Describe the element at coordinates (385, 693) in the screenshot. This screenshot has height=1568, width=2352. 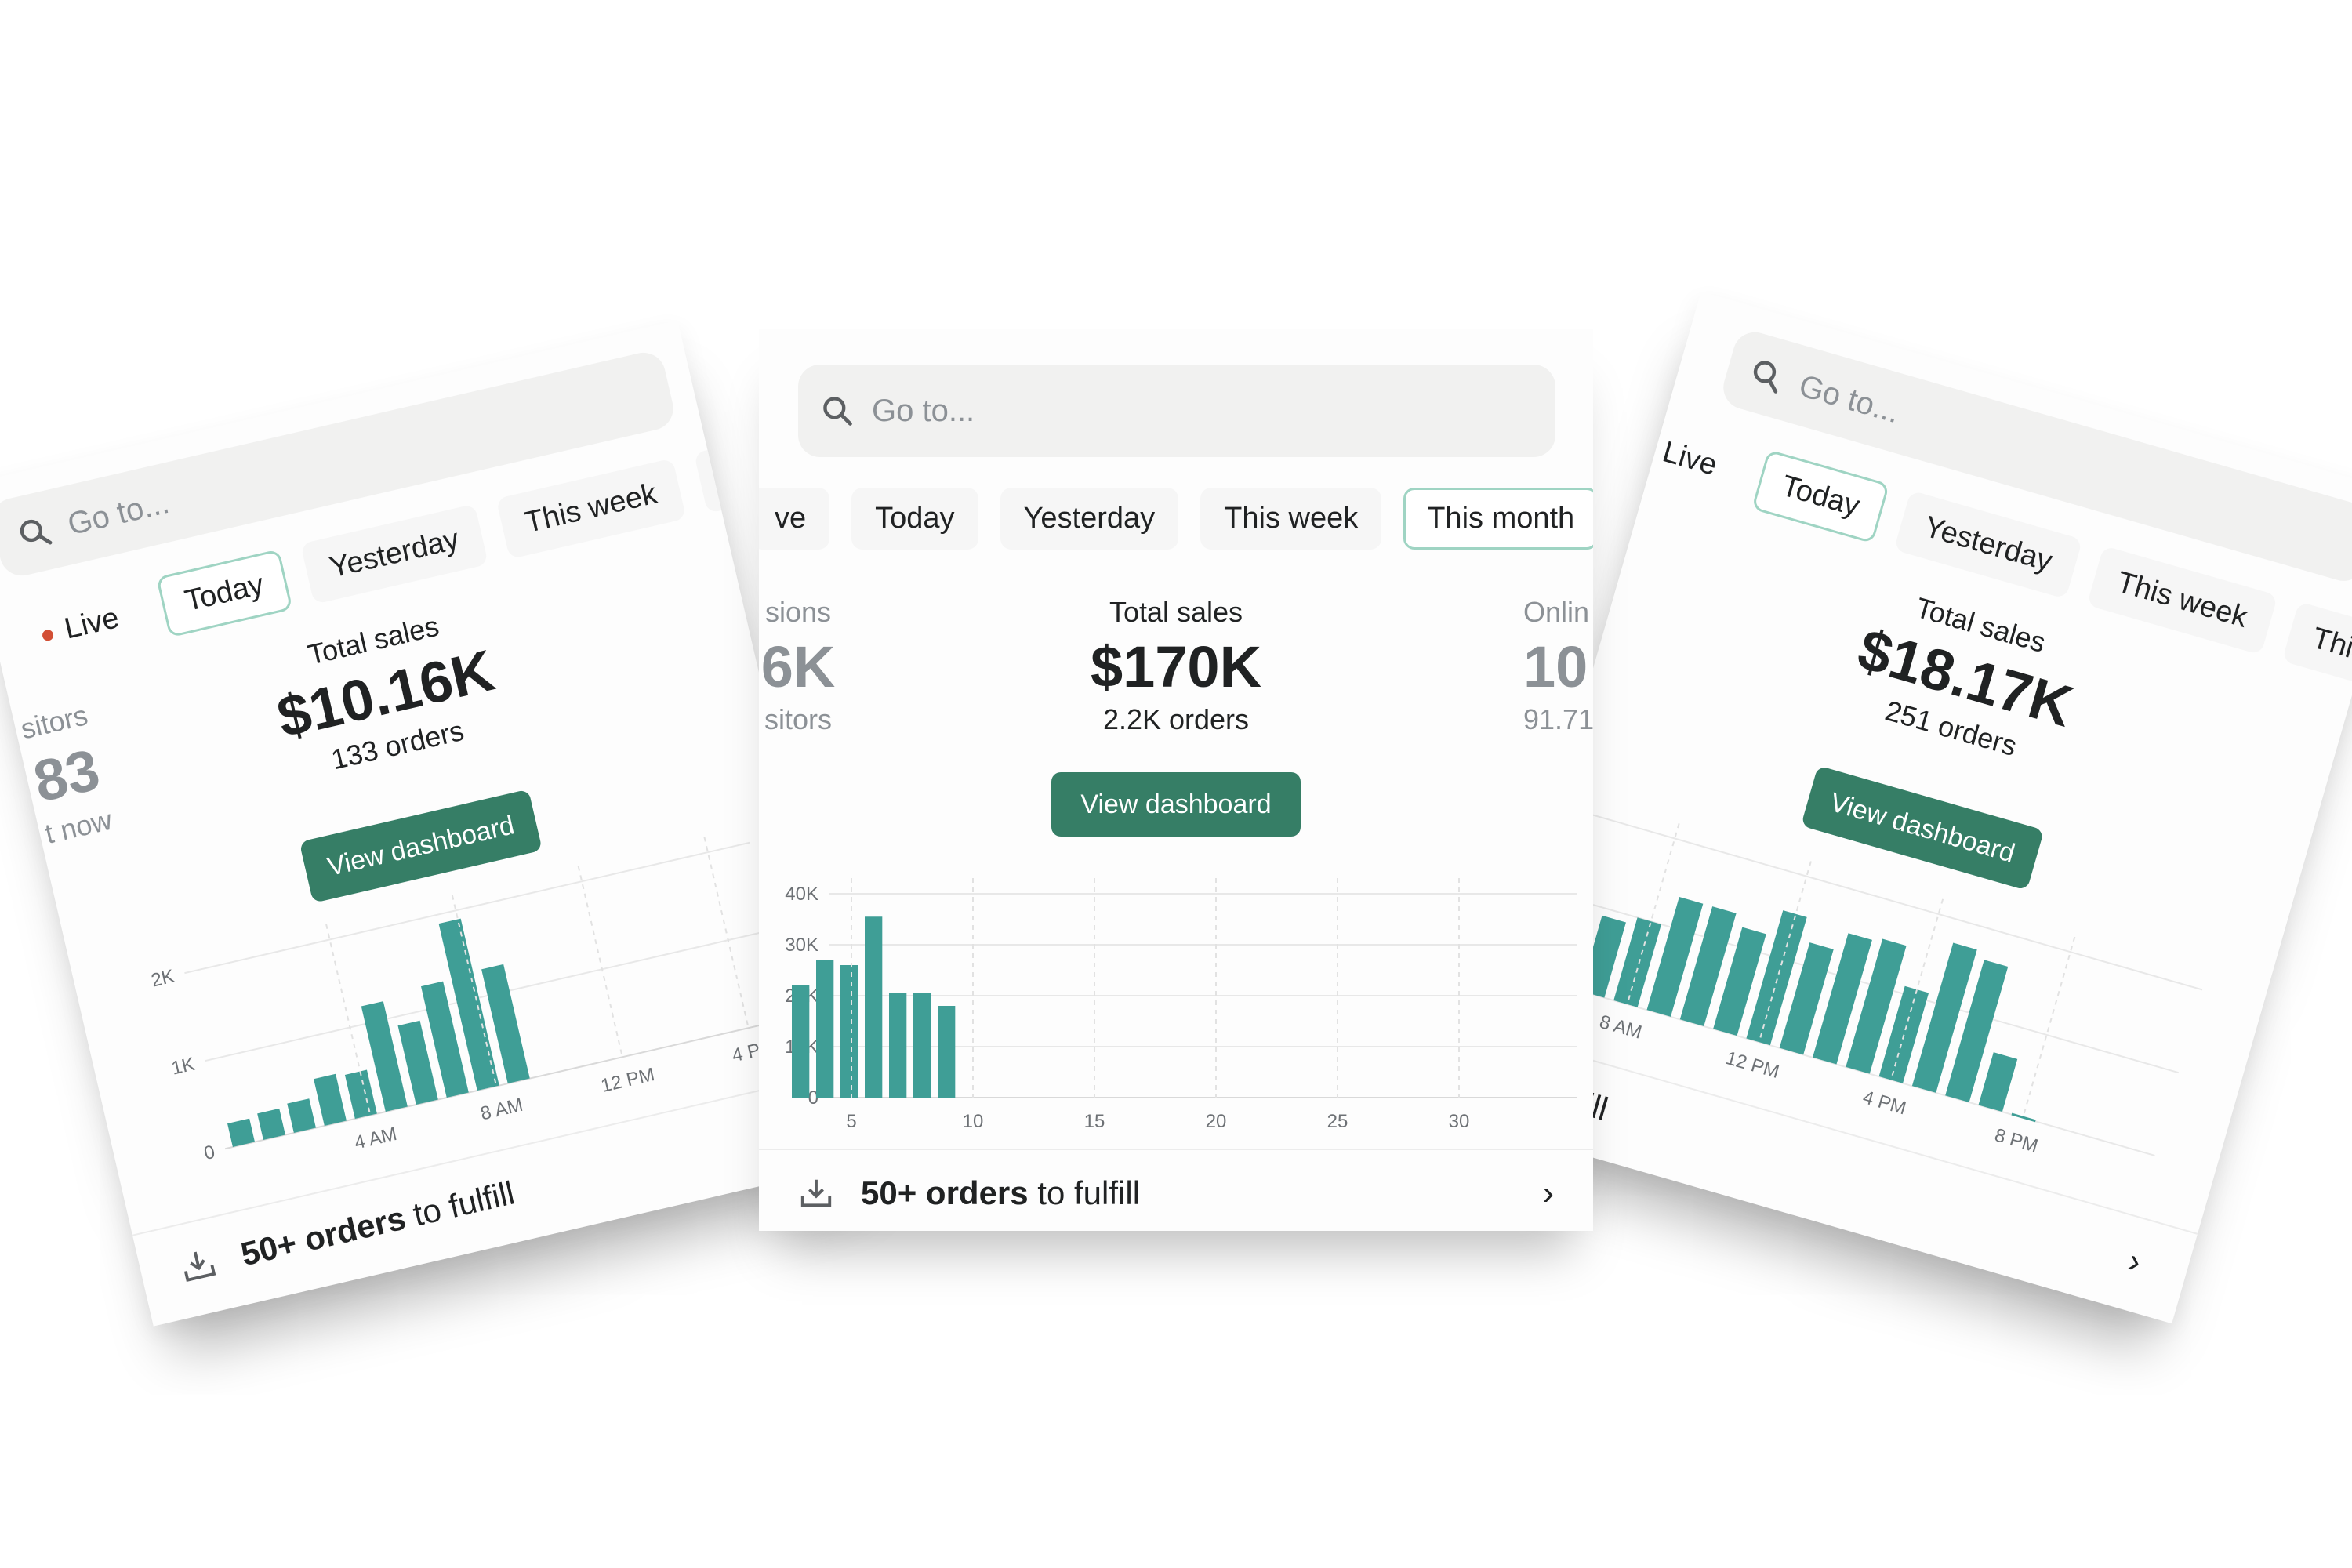
I see `total-sales-metric: Total sales $10.16K 133 orders` at that location.